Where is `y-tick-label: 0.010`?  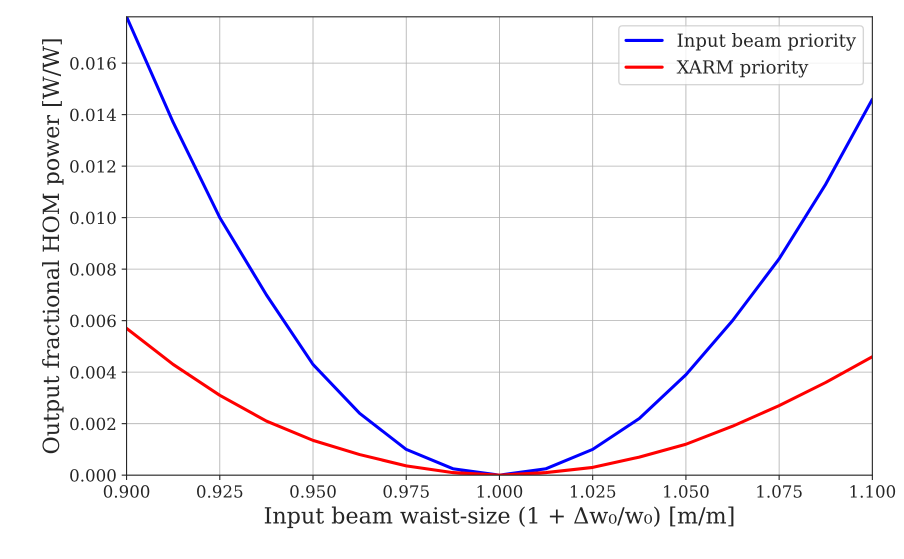 y-tick-label: 0.010 is located at coordinates (93, 218).